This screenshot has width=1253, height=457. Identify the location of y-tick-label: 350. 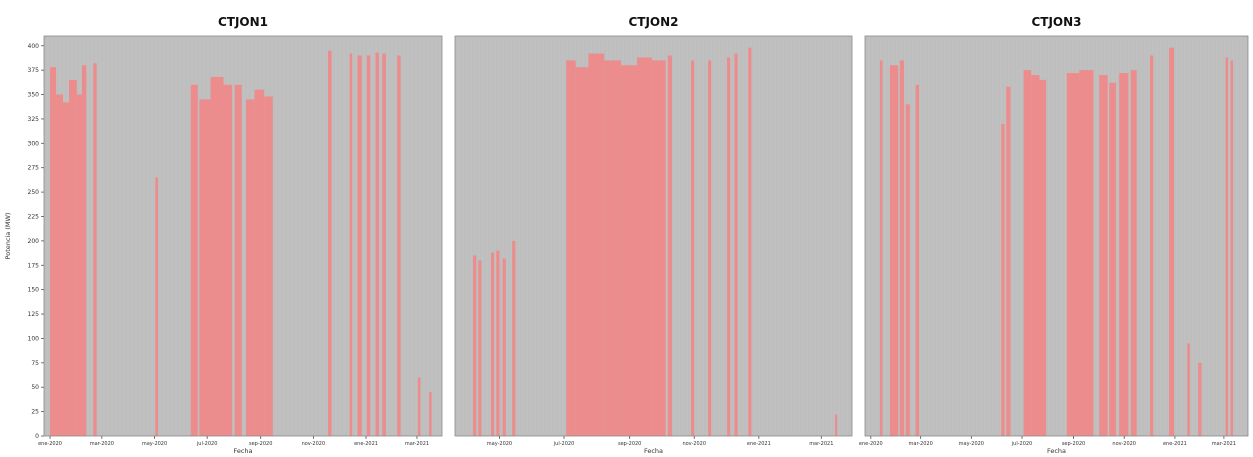
(34, 95).